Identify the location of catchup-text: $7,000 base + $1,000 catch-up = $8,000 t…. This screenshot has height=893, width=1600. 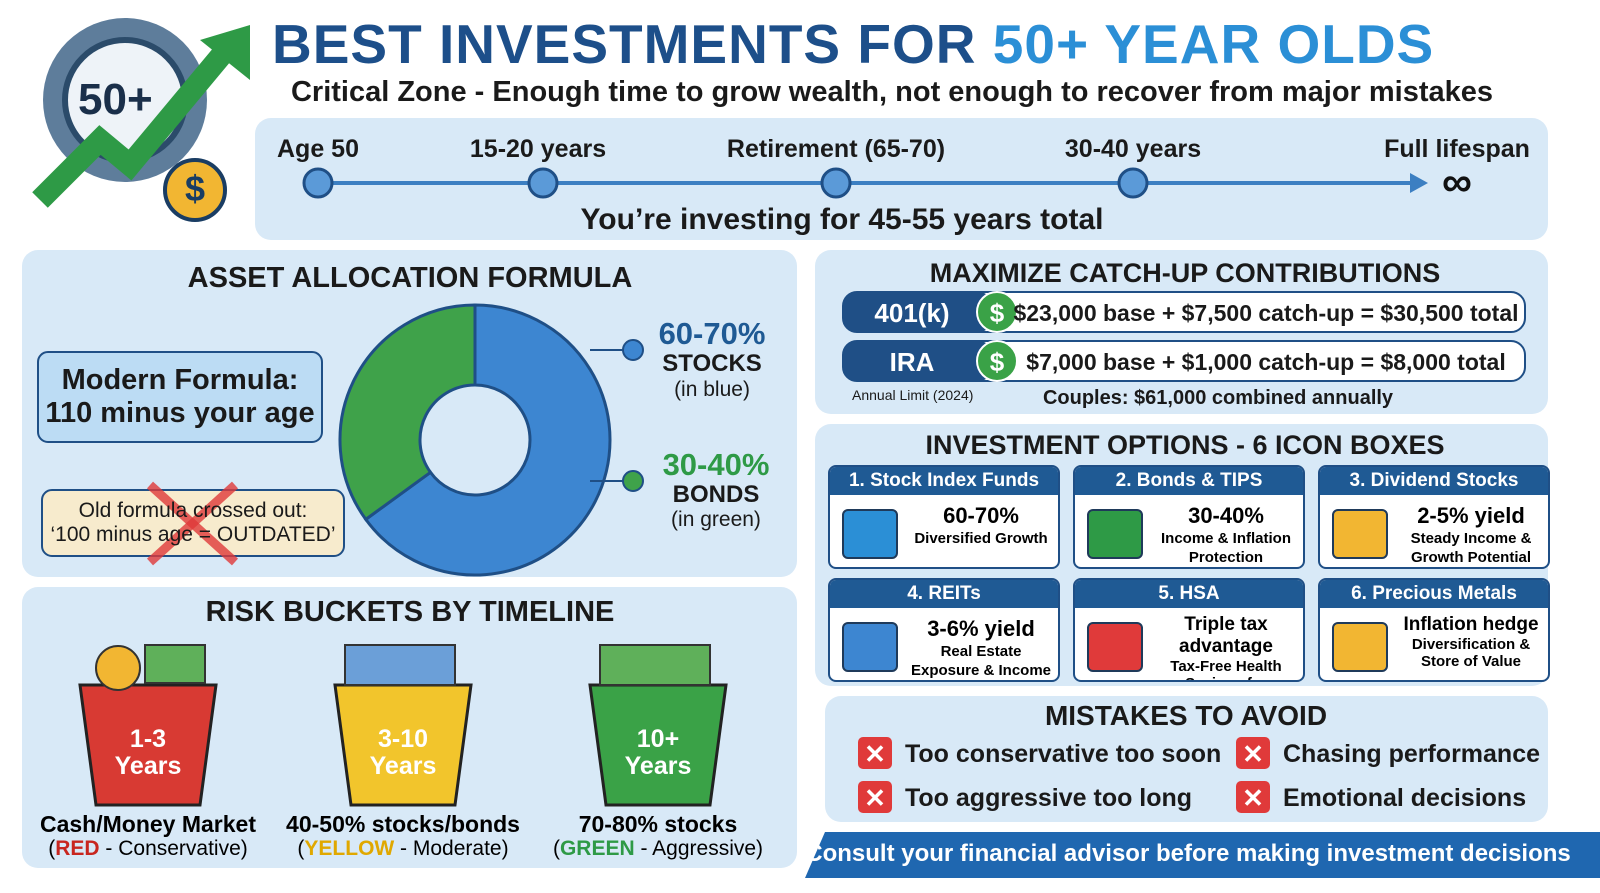
(1266, 362).